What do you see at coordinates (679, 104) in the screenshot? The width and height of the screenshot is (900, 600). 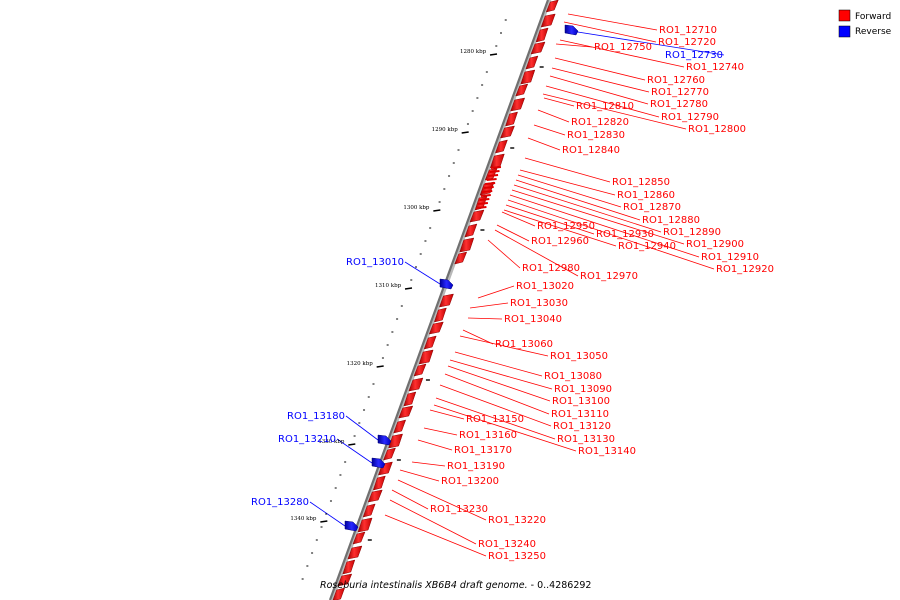 I see `gene-label-ro1-12780: RO1_12780` at bounding box center [679, 104].